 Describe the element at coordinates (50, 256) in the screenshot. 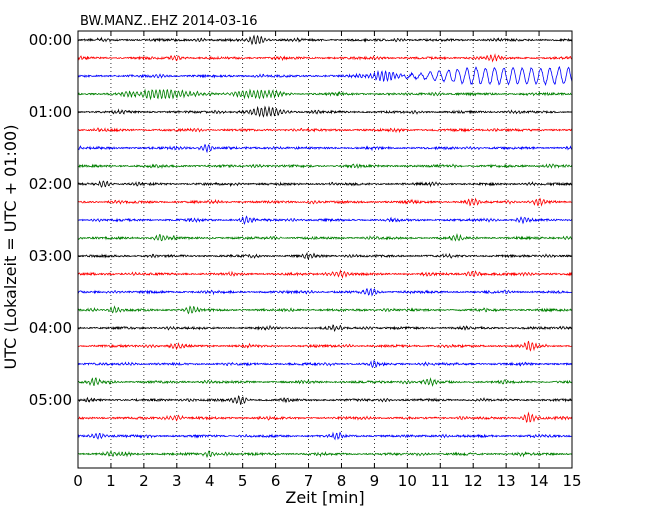

I see `y-tick-label: 03:00` at that location.